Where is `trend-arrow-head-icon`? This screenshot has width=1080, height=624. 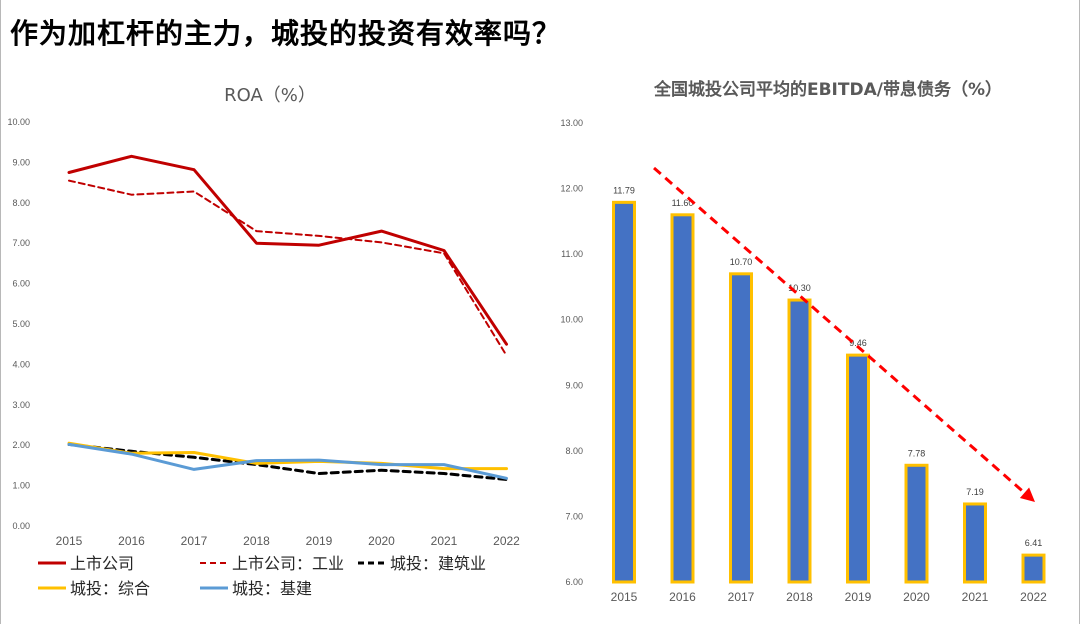 trend-arrow-head-icon is located at coordinates (1027, 494).